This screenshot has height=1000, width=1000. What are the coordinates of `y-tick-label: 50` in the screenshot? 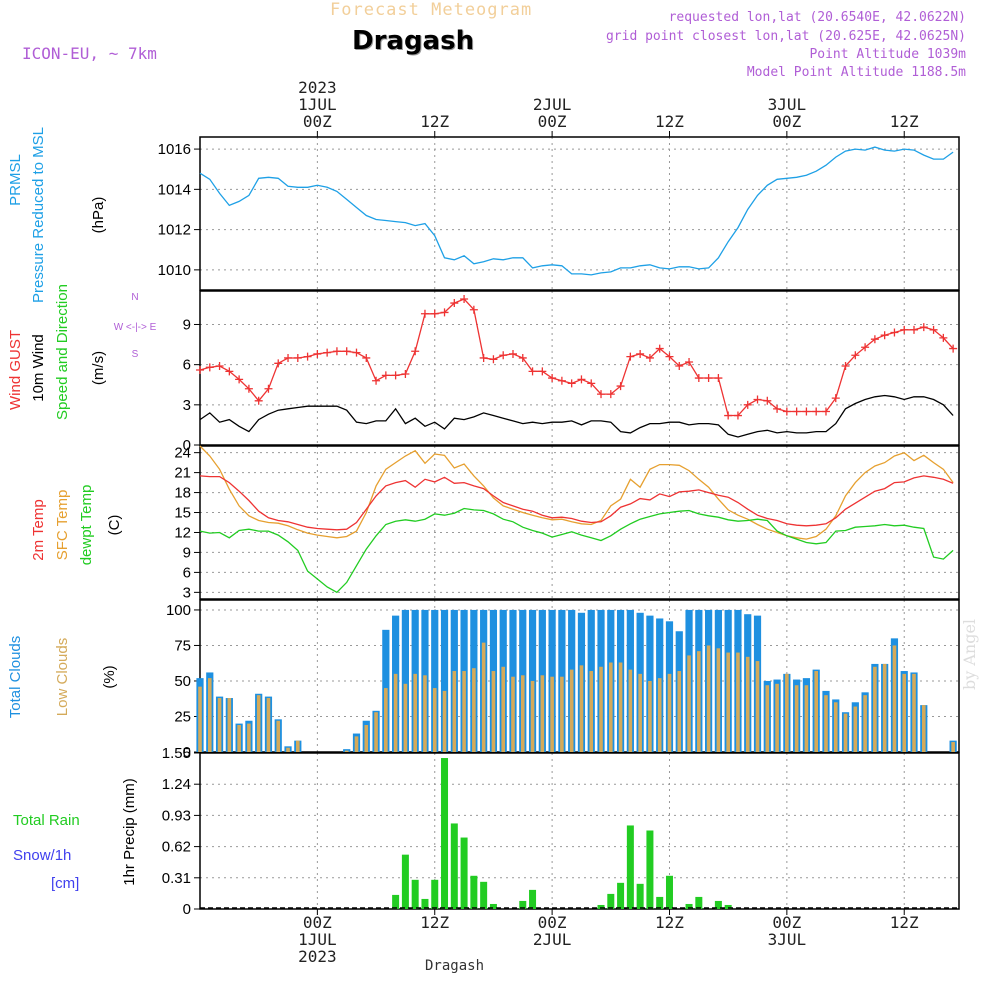 It's located at (182, 681).